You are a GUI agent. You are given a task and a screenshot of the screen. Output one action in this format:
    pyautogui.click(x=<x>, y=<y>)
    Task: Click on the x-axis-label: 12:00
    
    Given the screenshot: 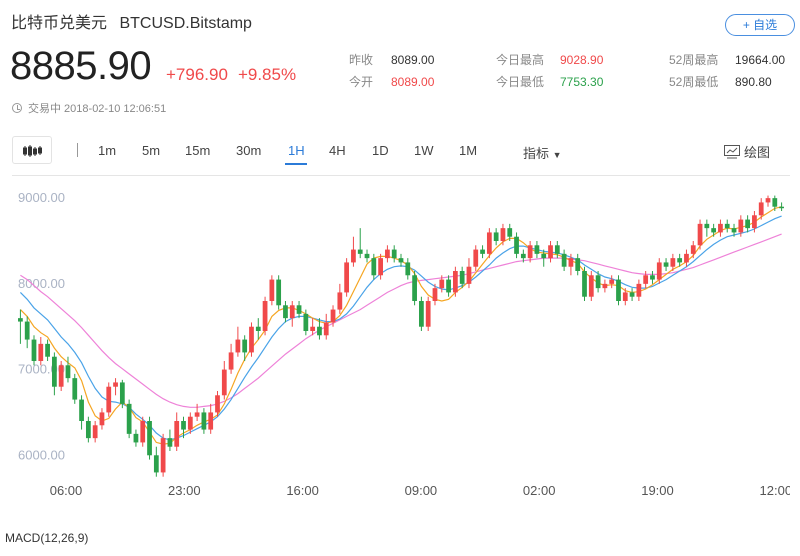 What is the action you would take?
    pyautogui.click(x=775, y=489)
    